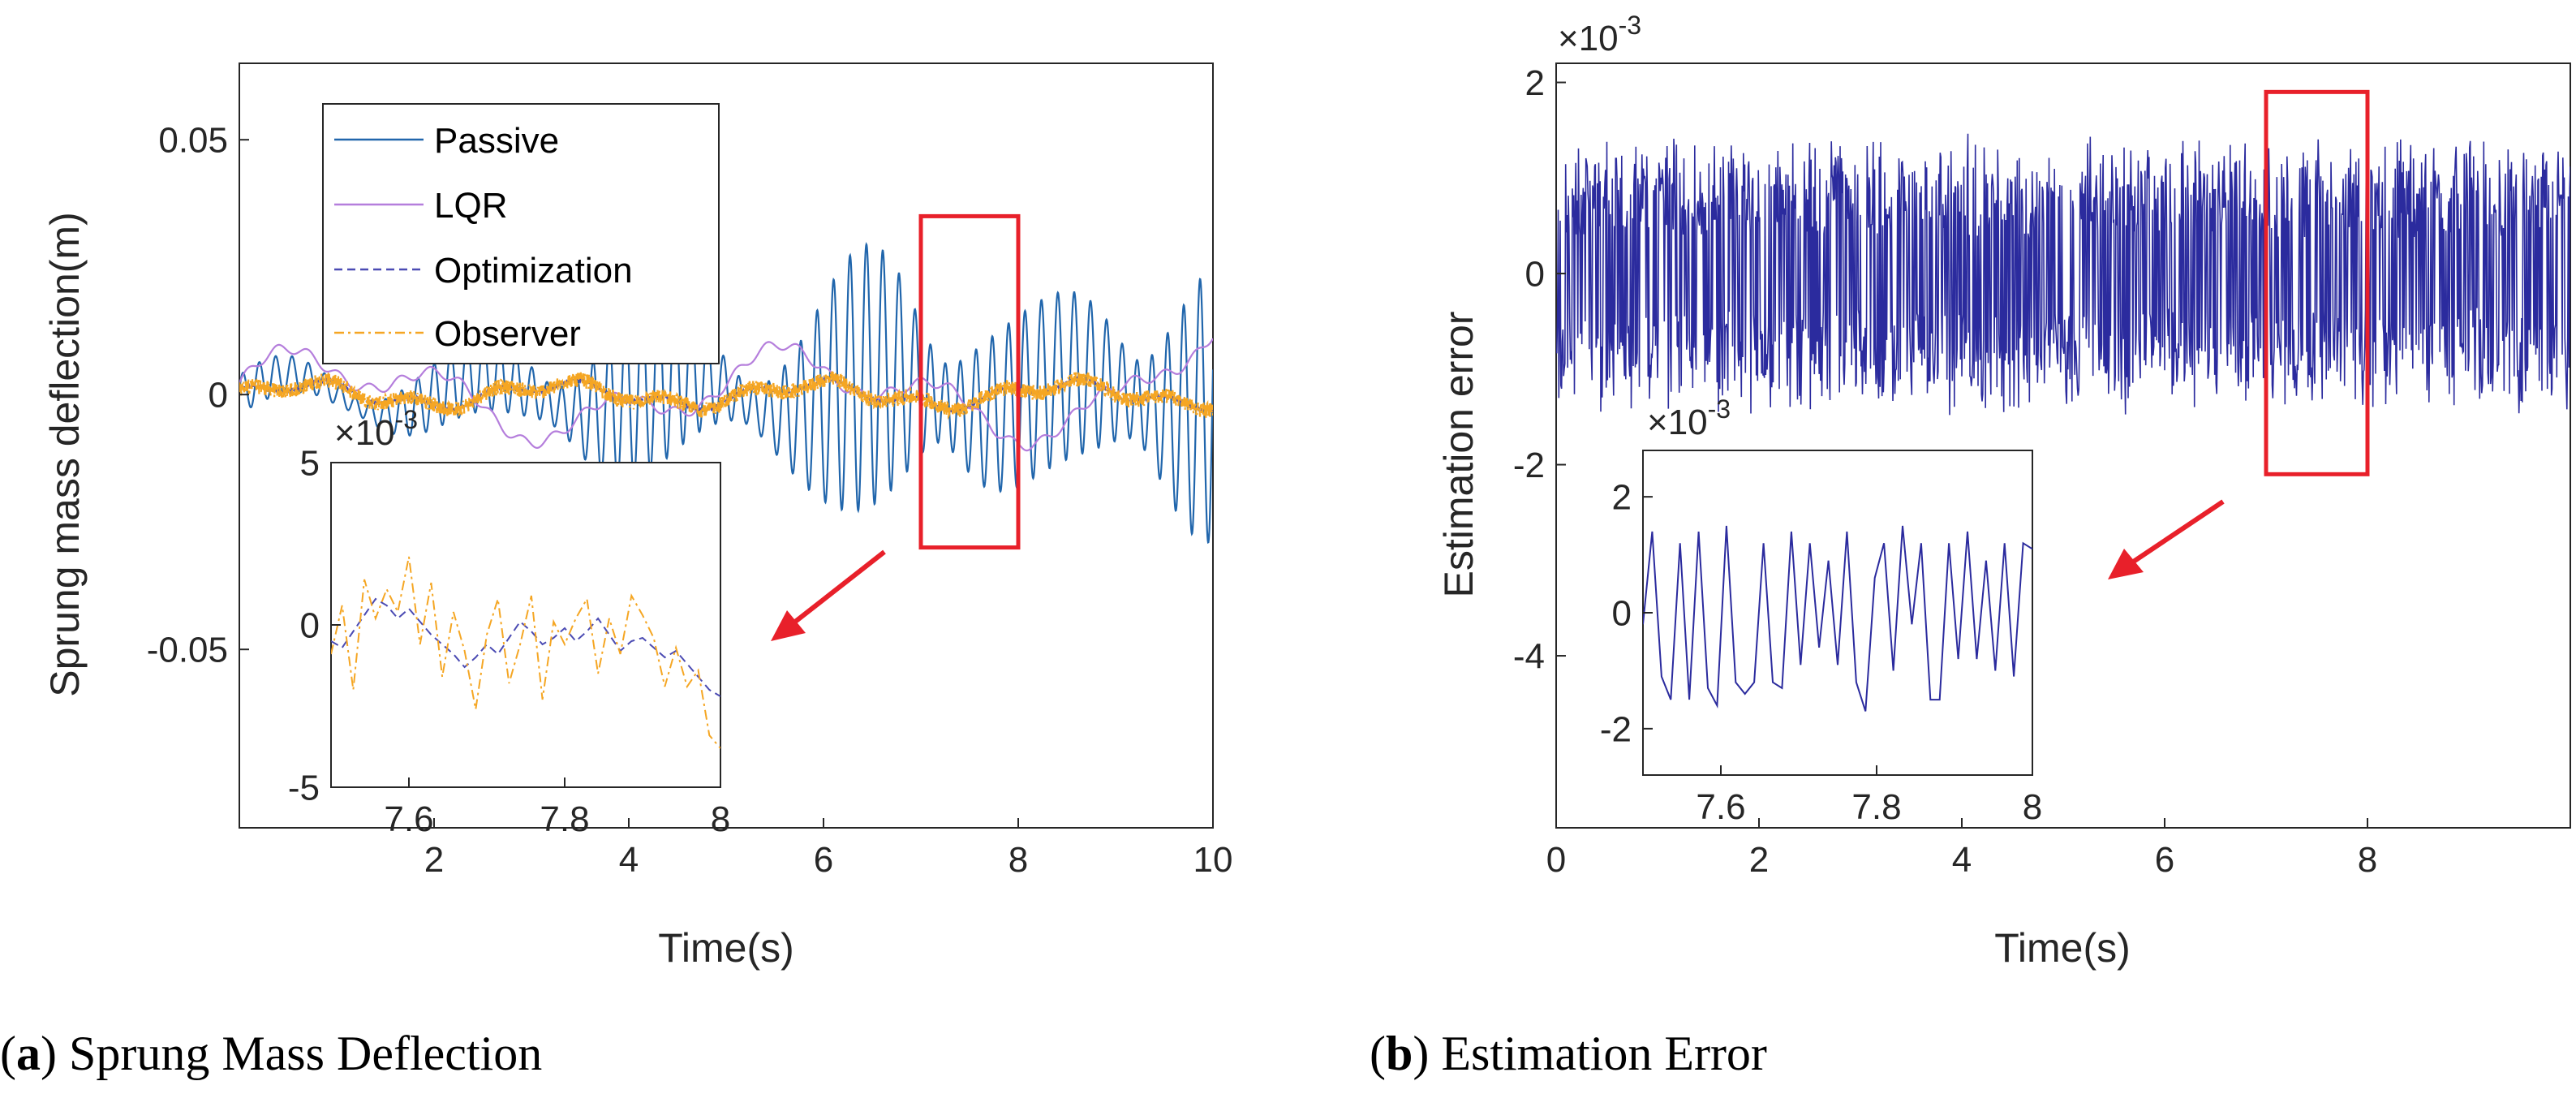 The image size is (2576, 1094). What do you see at coordinates (1529, 656) in the screenshot?
I see `panel-b-ytick-label: -4` at bounding box center [1529, 656].